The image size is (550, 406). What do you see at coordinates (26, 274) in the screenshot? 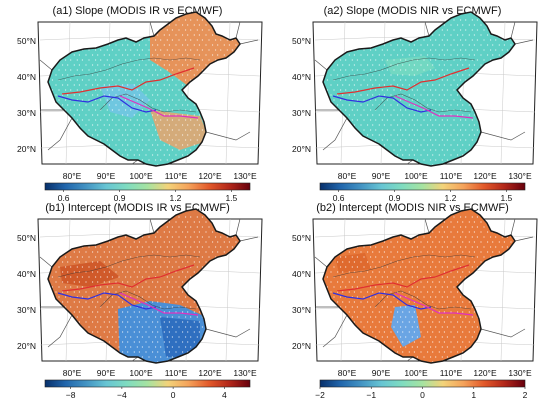
I see `lat-label: 40°N` at bounding box center [26, 274].